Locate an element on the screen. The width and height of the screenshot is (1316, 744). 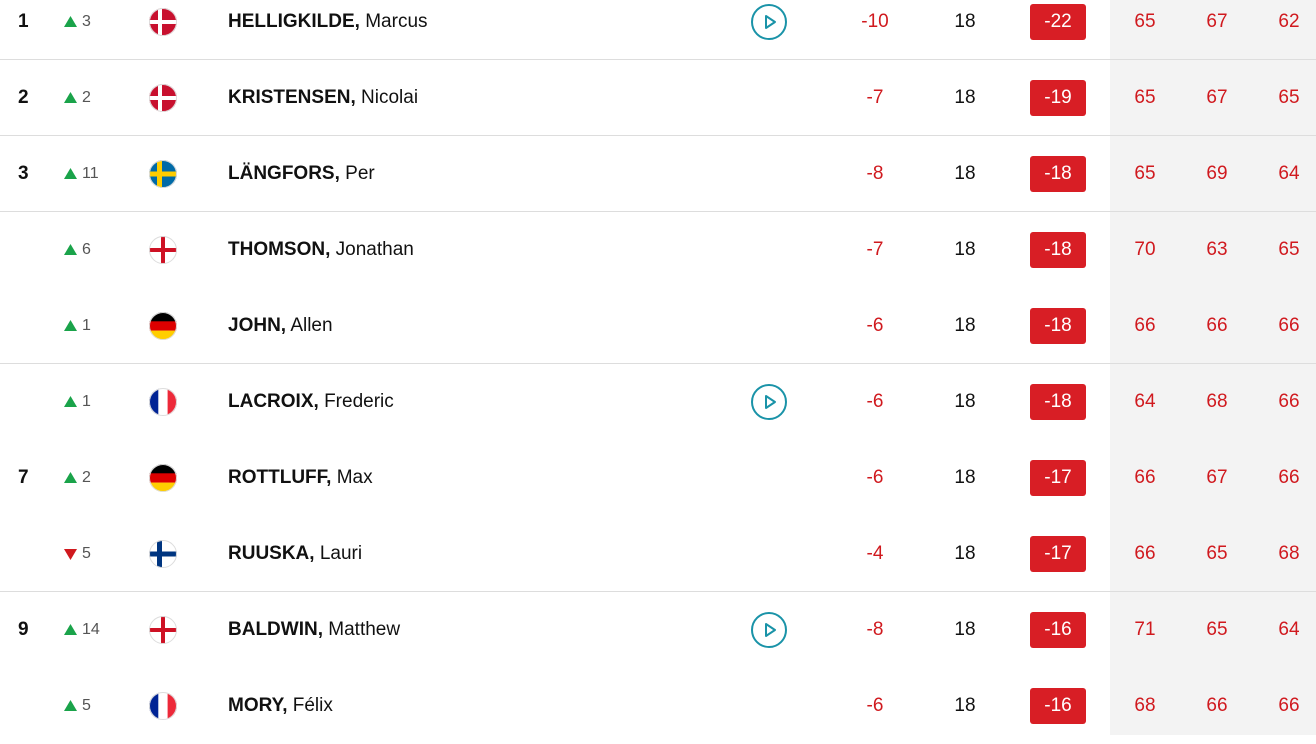
first-name: Per is located at coordinates (360, 173).